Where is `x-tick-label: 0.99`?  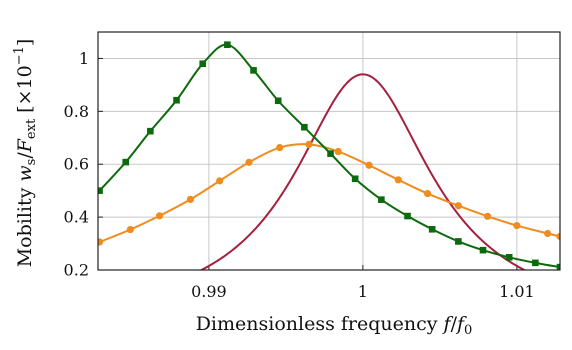 x-tick-label: 0.99 is located at coordinates (209, 291).